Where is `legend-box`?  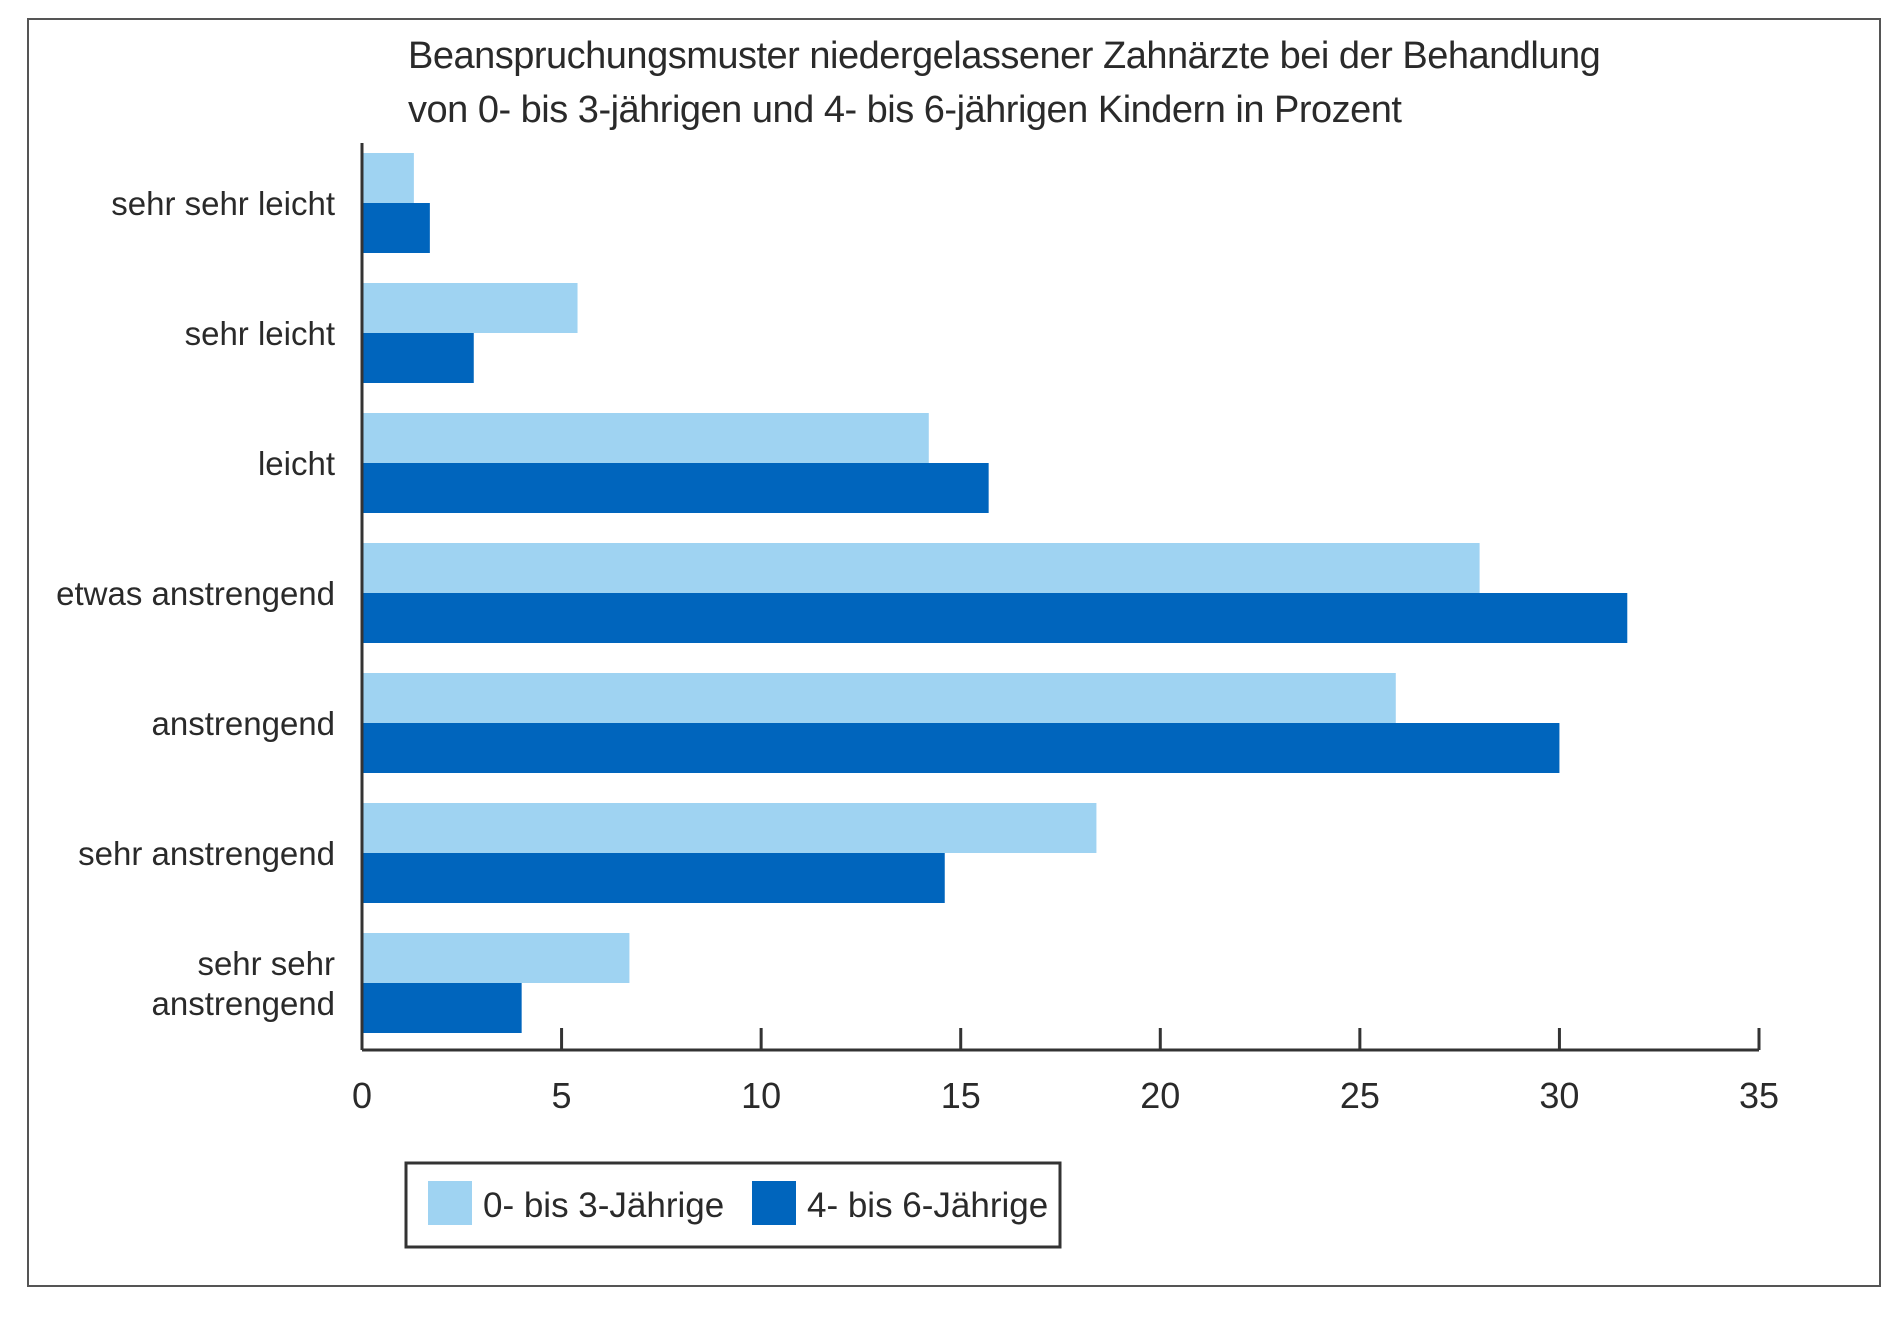
legend-box is located at coordinates (733, 1205).